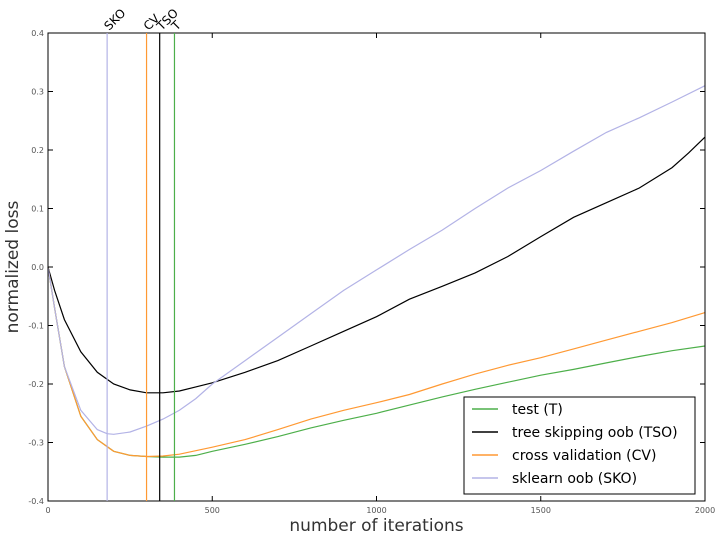  Describe the element at coordinates (13, 267) in the screenshot. I see `y-axis-label: normalized loss` at that location.